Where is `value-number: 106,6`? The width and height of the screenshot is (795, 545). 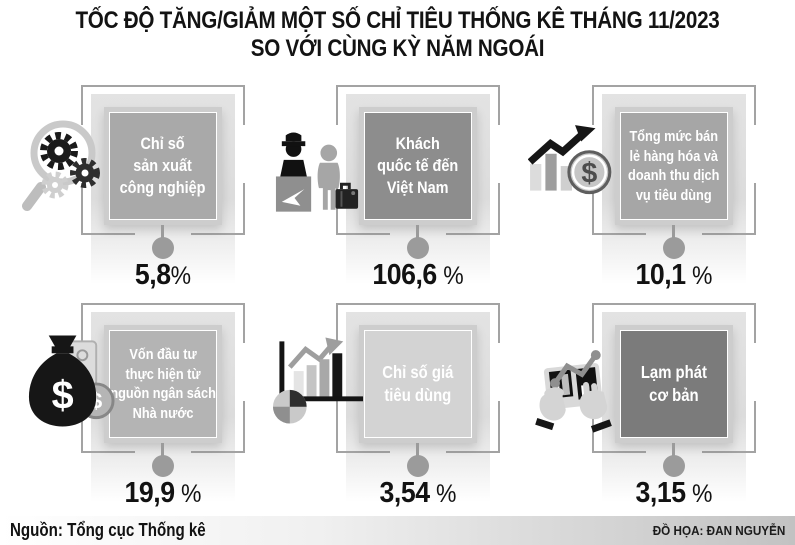 value-number: 106,6 is located at coordinates (404, 275).